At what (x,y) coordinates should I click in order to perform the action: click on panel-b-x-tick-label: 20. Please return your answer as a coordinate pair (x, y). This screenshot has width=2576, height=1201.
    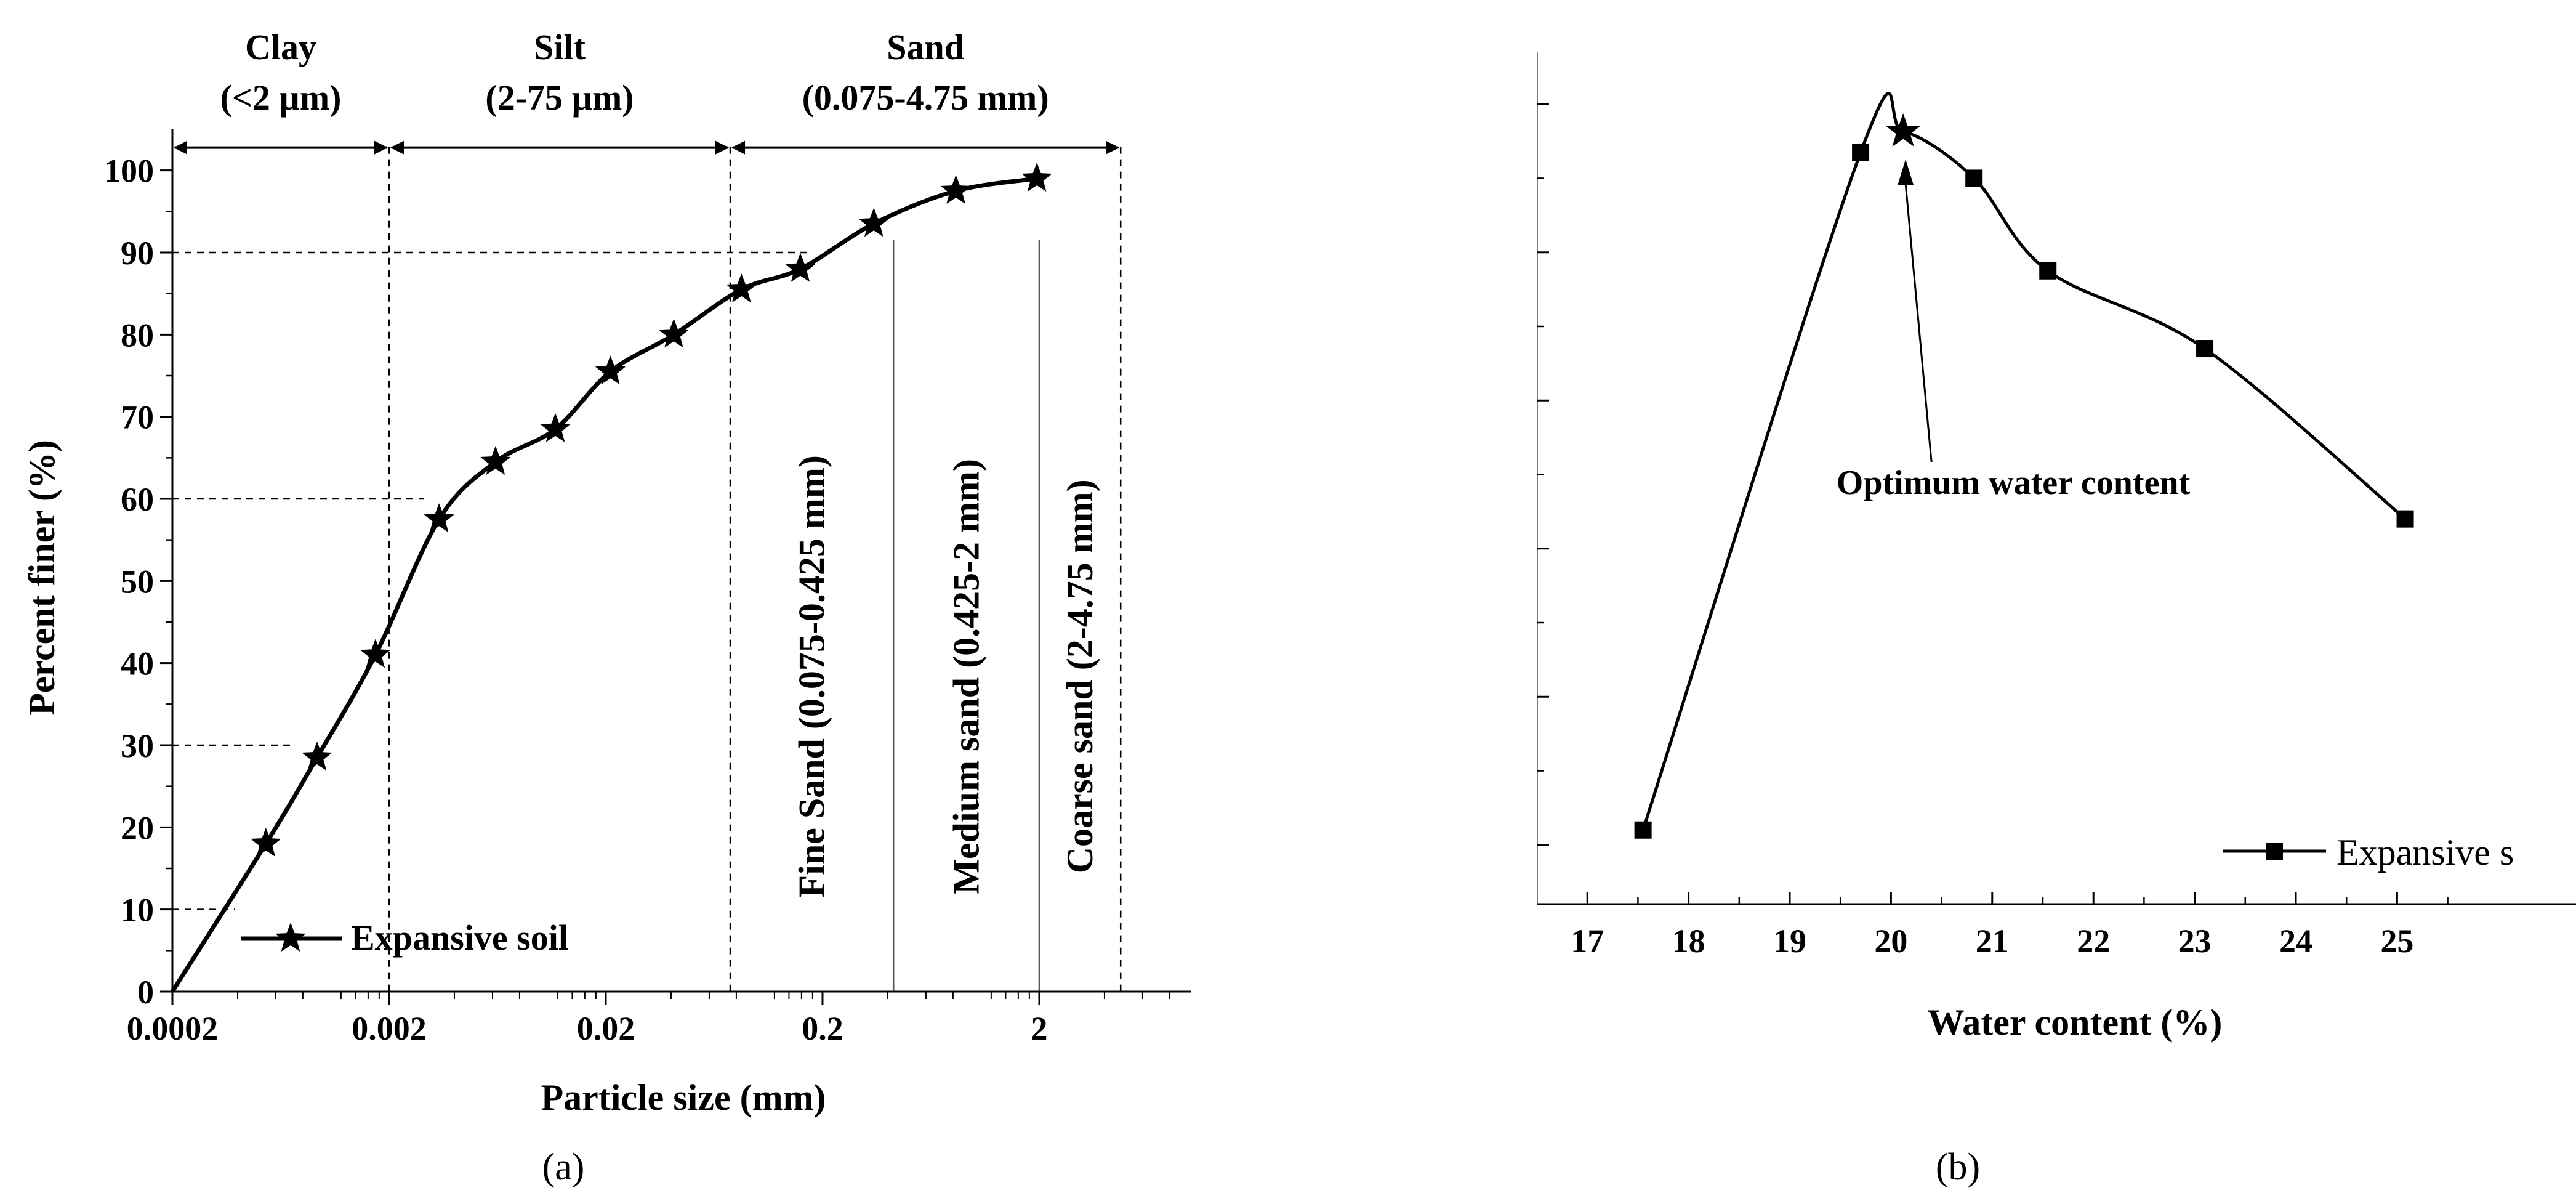
    Looking at the image, I should click on (1890, 942).